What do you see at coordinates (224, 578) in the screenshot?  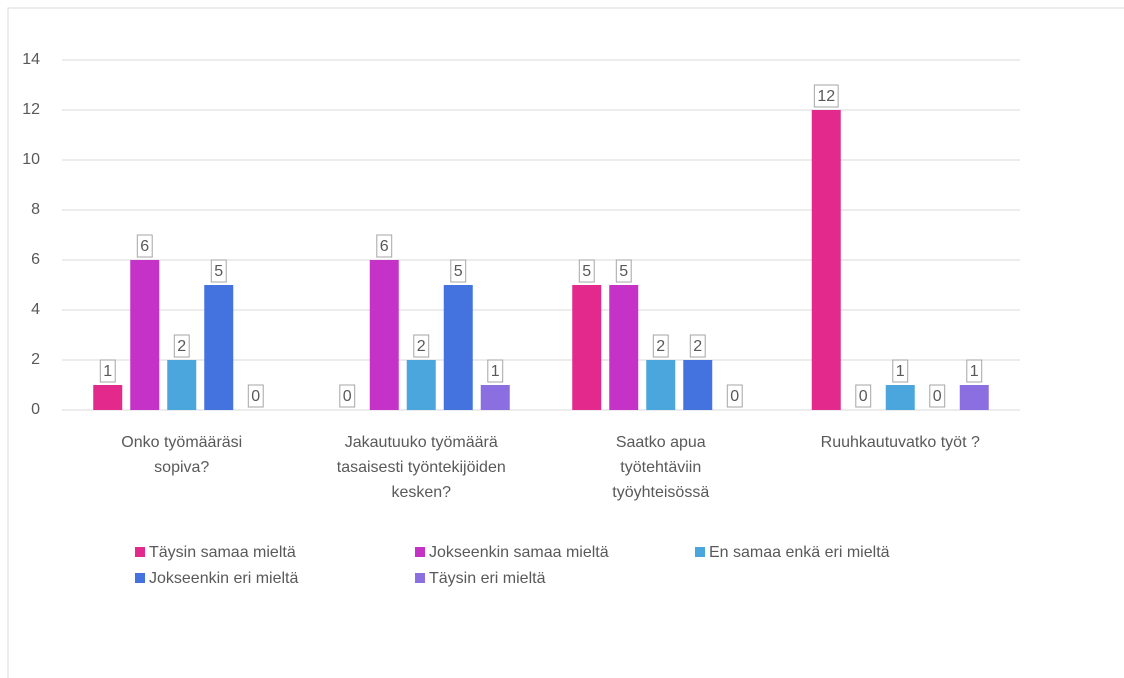 I see `legend-label: Jokseenkin eri mieltä` at bounding box center [224, 578].